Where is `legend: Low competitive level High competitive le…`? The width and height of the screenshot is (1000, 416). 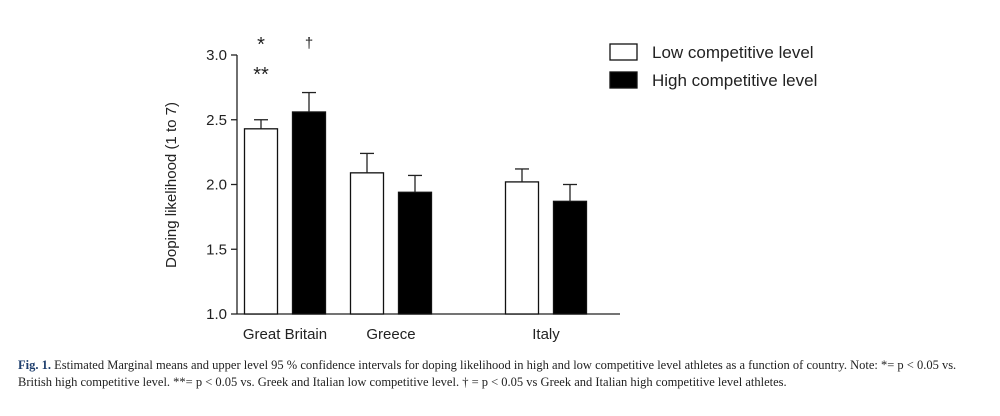
legend: Low competitive level High competitive le… is located at coordinates (713, 66).